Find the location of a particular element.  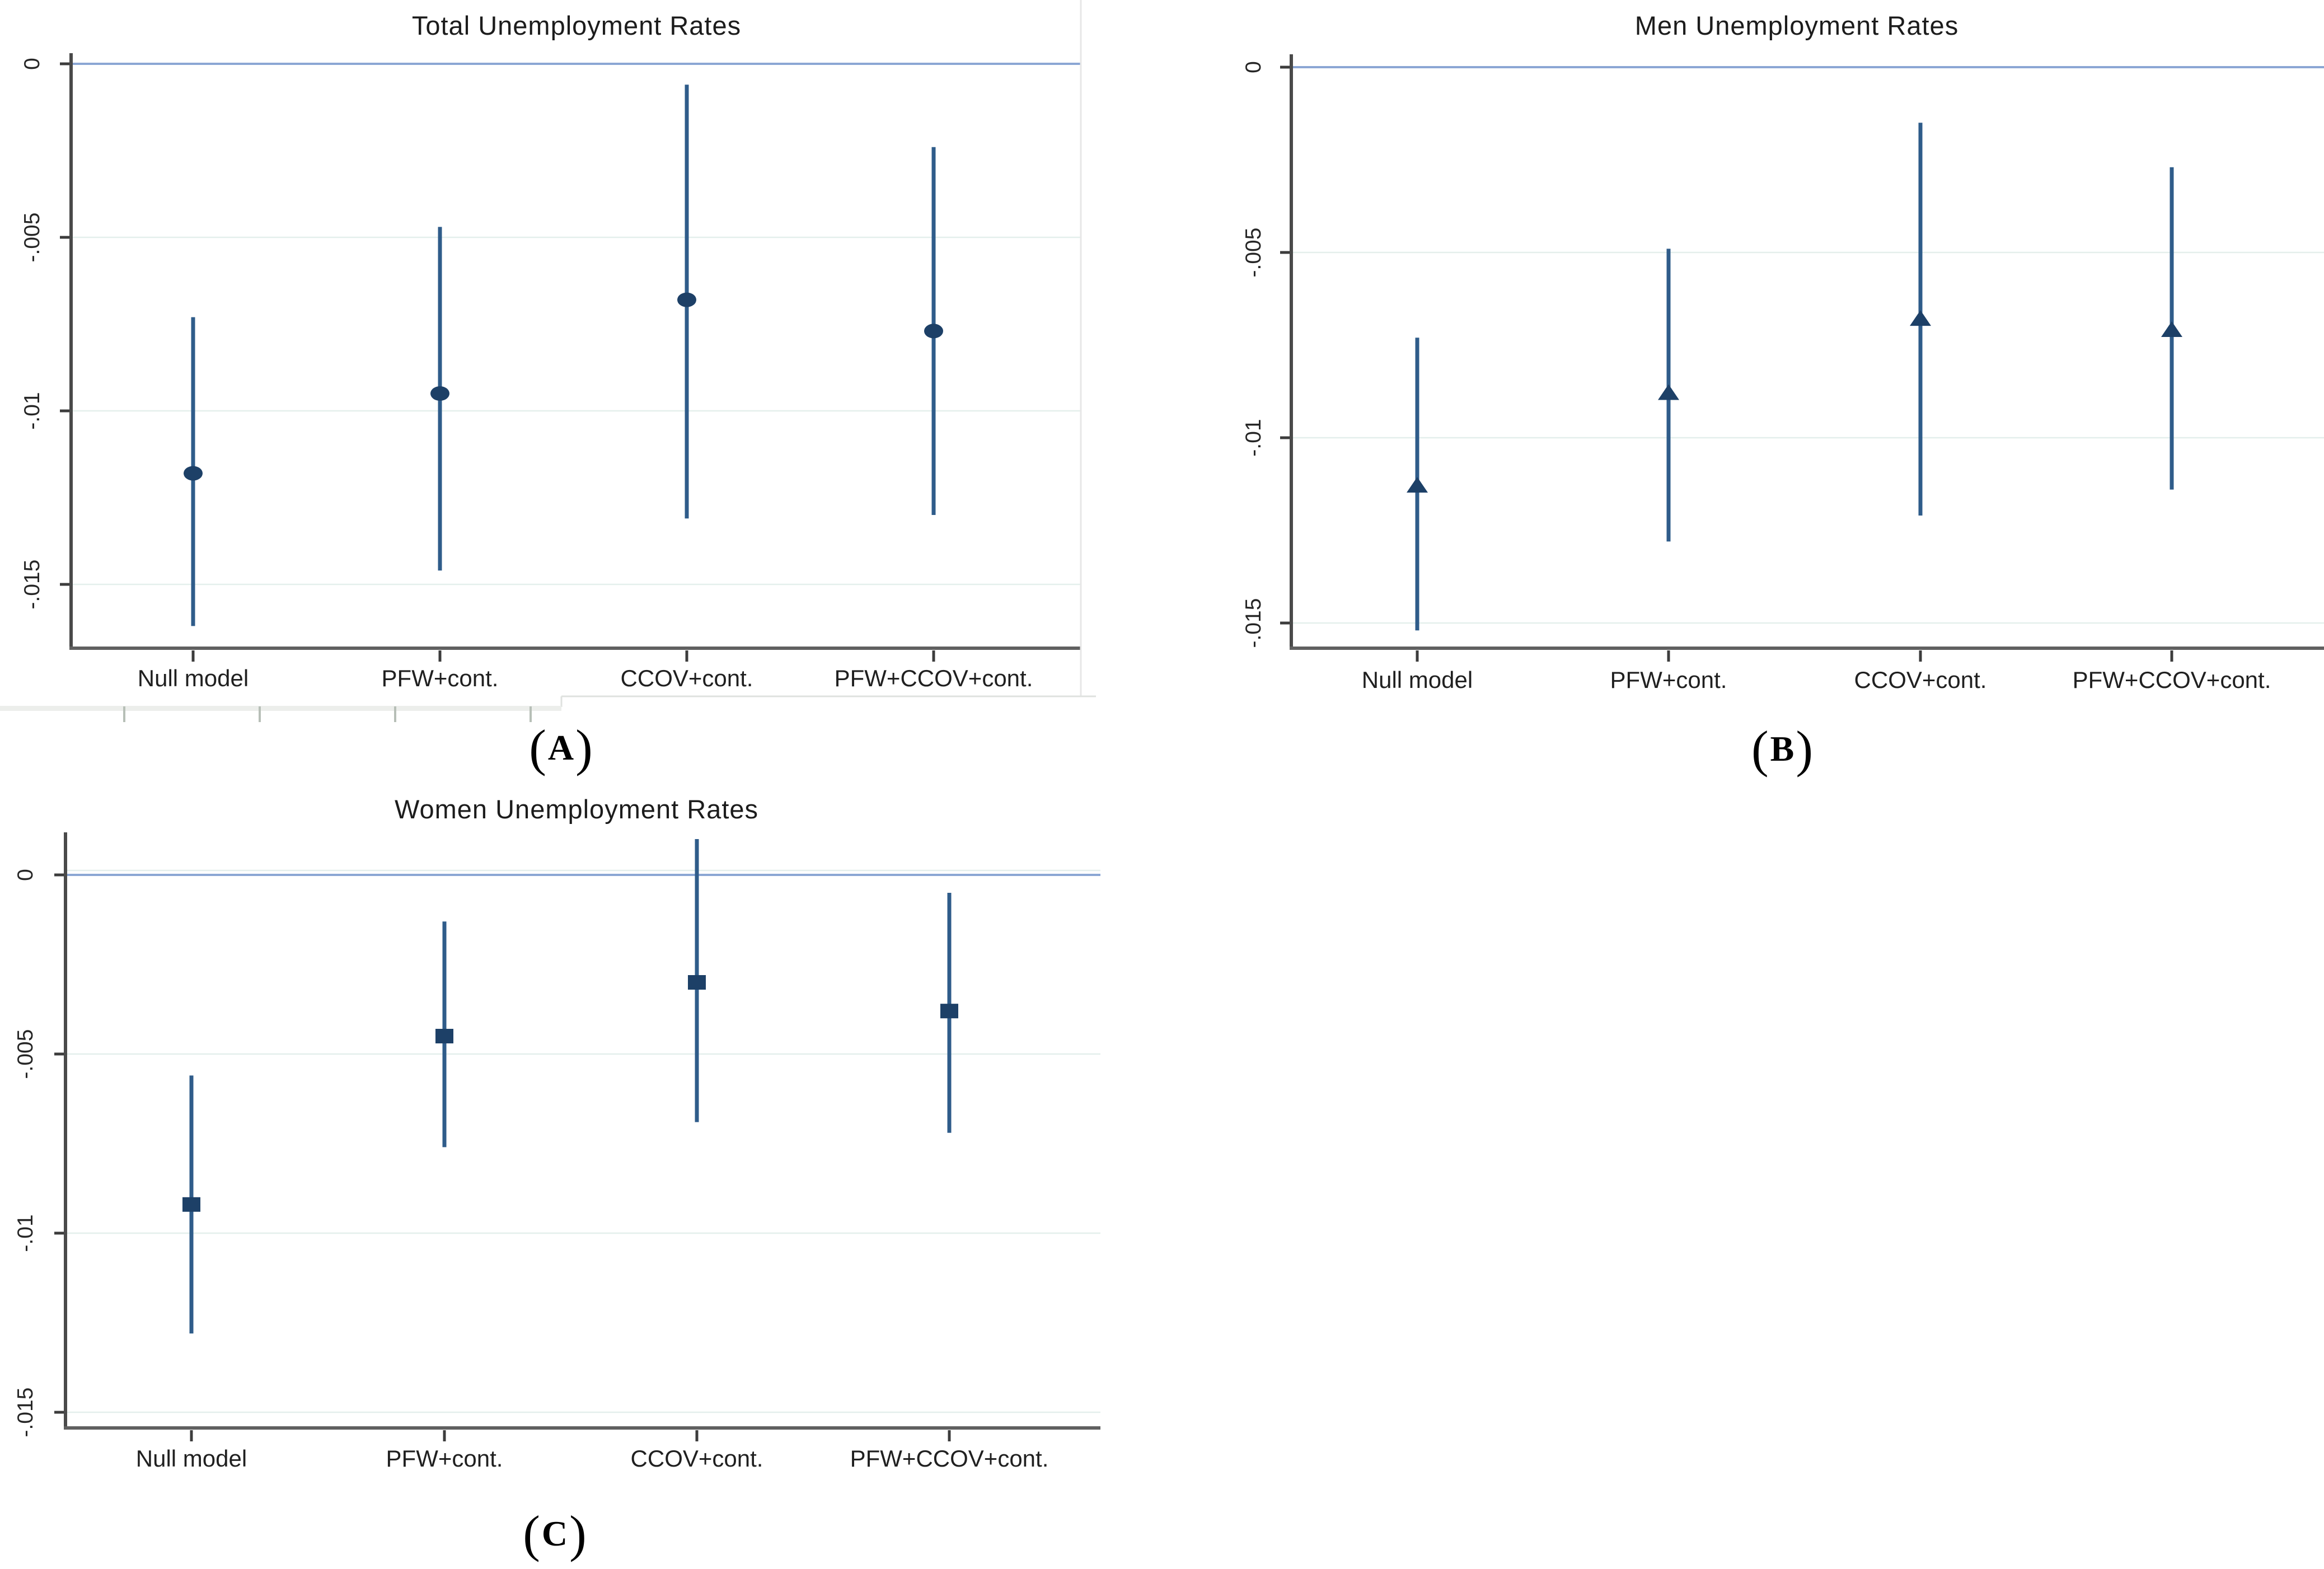

panel-women-cat-3: PFW+CCOV+cont. is located at coordinates (949, 1458).